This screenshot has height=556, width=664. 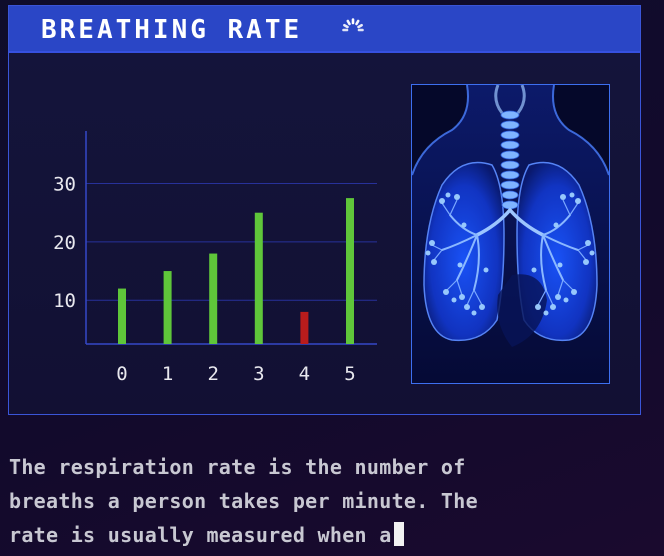 I want to click on x-tick-label: 5, so click(x=349, y=374).